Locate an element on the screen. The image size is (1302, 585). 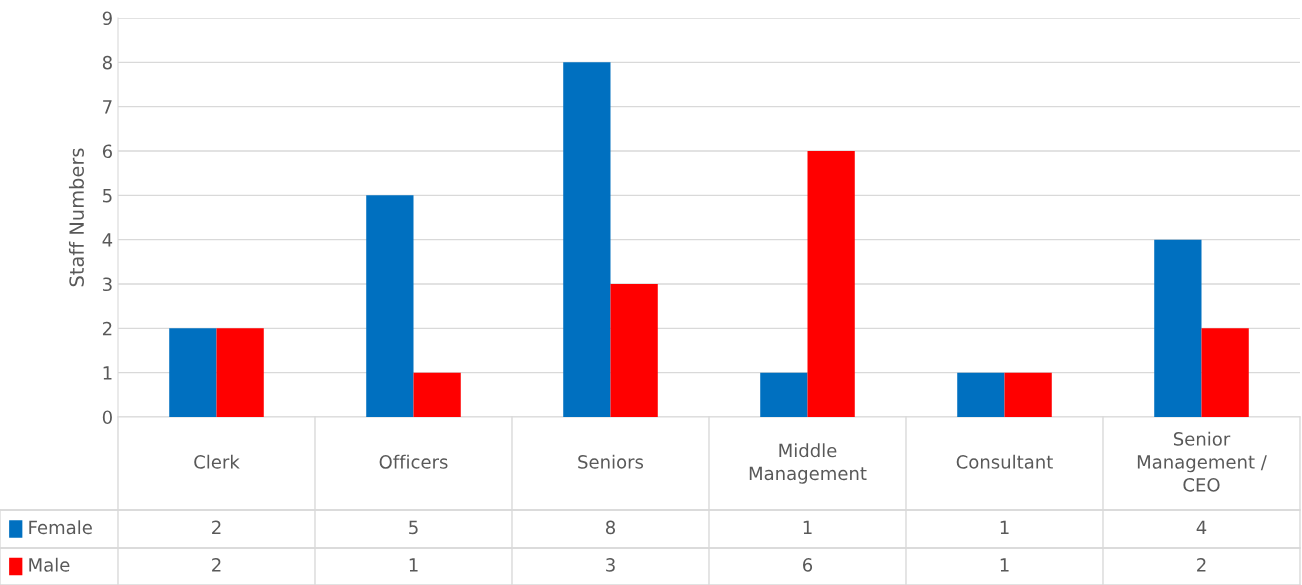
x-tick-label: Consultant is located at coordinates (1004, 461).